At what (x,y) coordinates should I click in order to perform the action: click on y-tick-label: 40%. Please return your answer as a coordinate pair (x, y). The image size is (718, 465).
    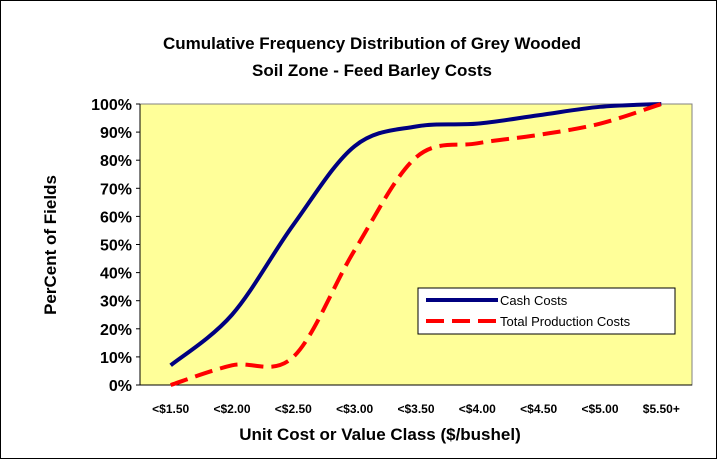
    Looking at the image, I should click on (116, 274).